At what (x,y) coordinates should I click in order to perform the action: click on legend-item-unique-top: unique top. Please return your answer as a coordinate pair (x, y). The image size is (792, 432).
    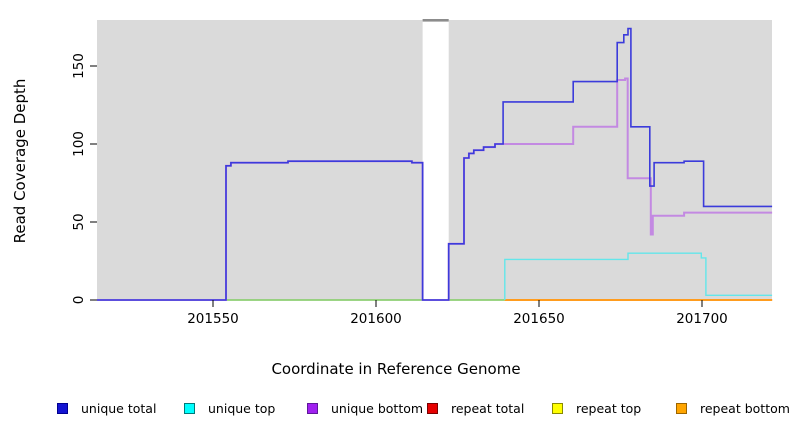
    Looking at the image, I should click on (229, 408).